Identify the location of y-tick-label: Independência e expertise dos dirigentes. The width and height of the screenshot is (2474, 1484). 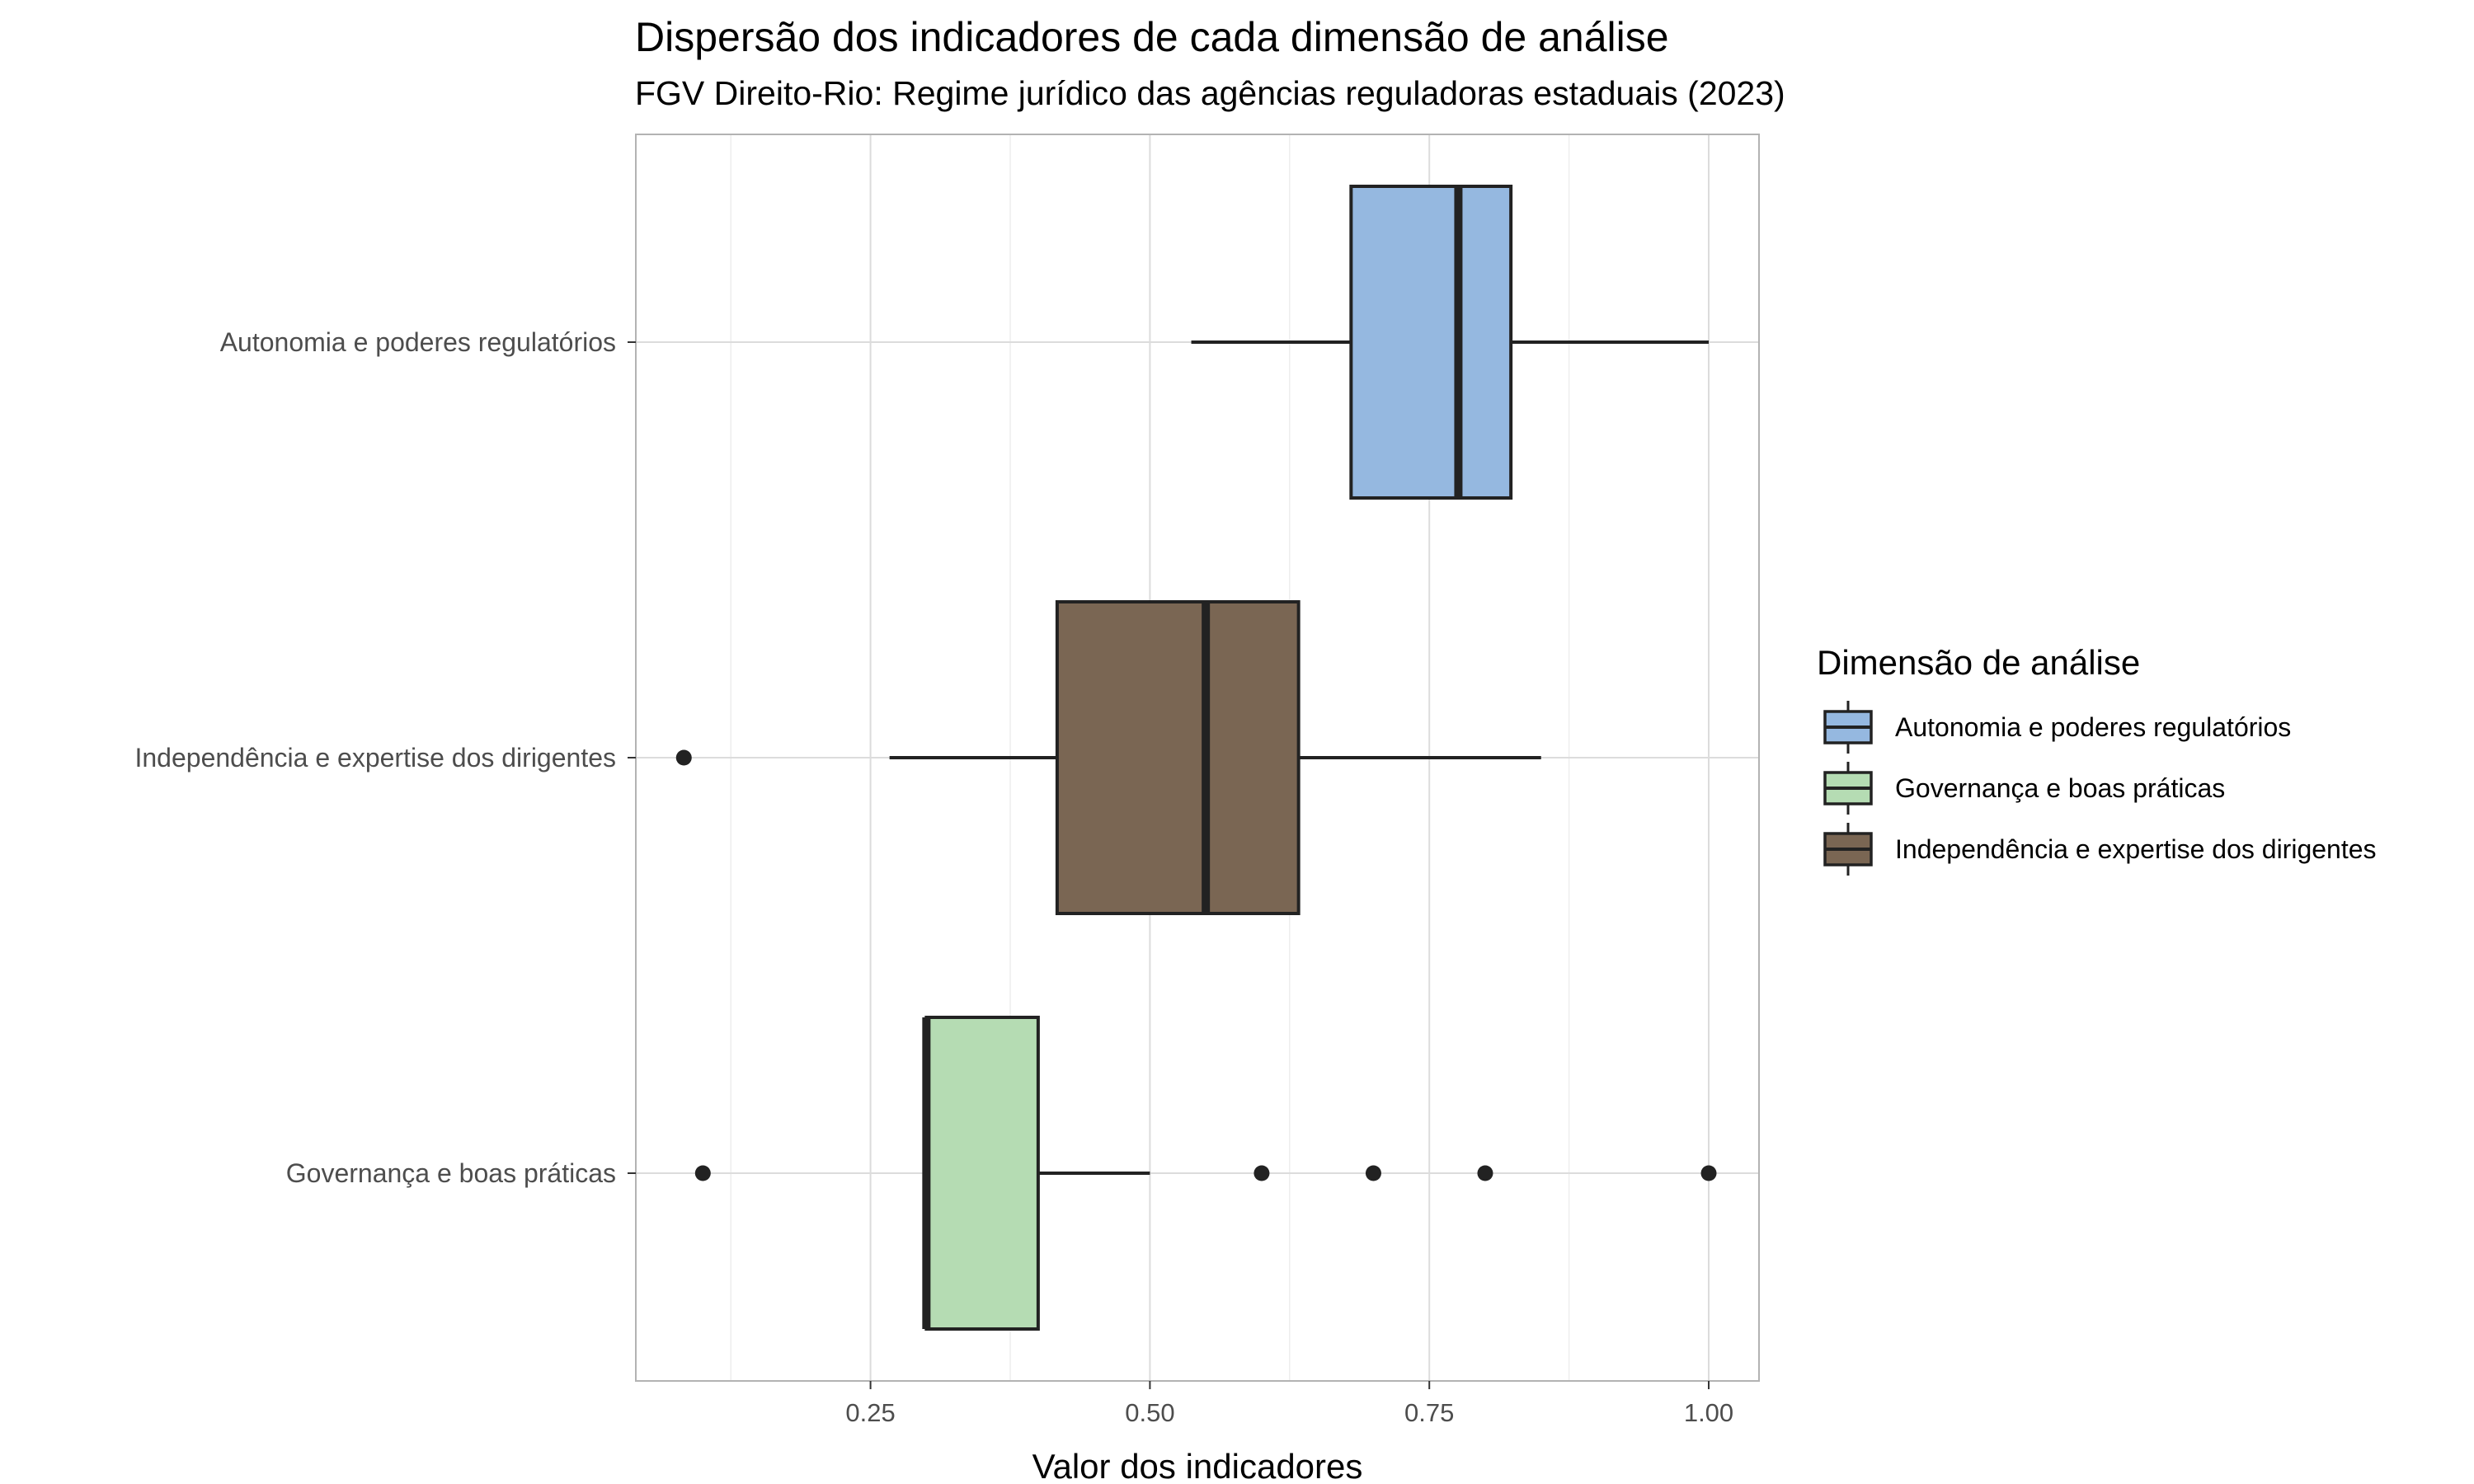
(375, 758).